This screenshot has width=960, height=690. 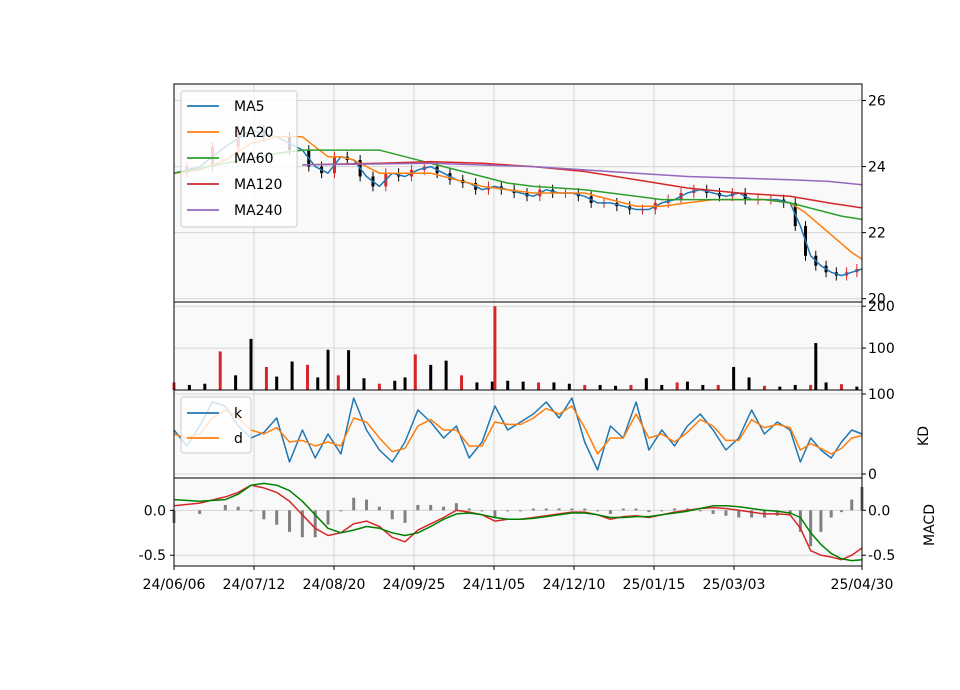 I want to click on ma-line-ma60, so click(x=518, y=185).